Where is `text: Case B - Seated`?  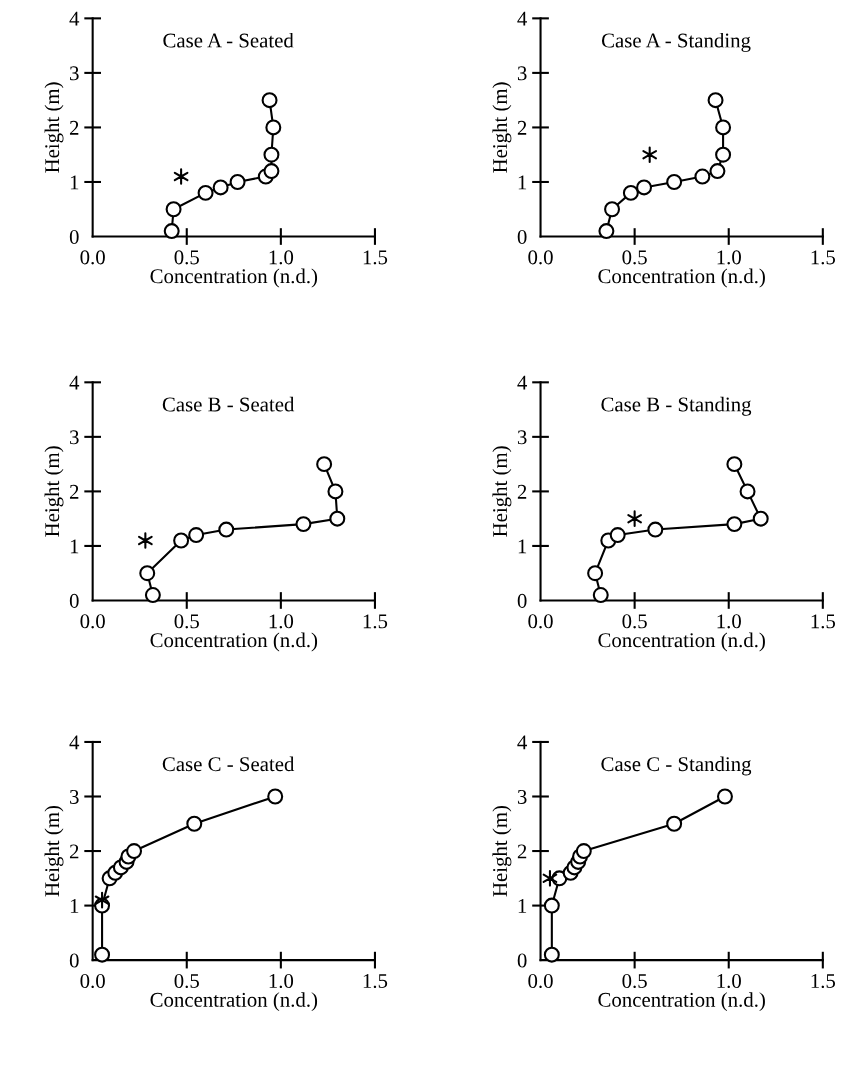
text: Case B - Seated is located at coordinates (228, 404).